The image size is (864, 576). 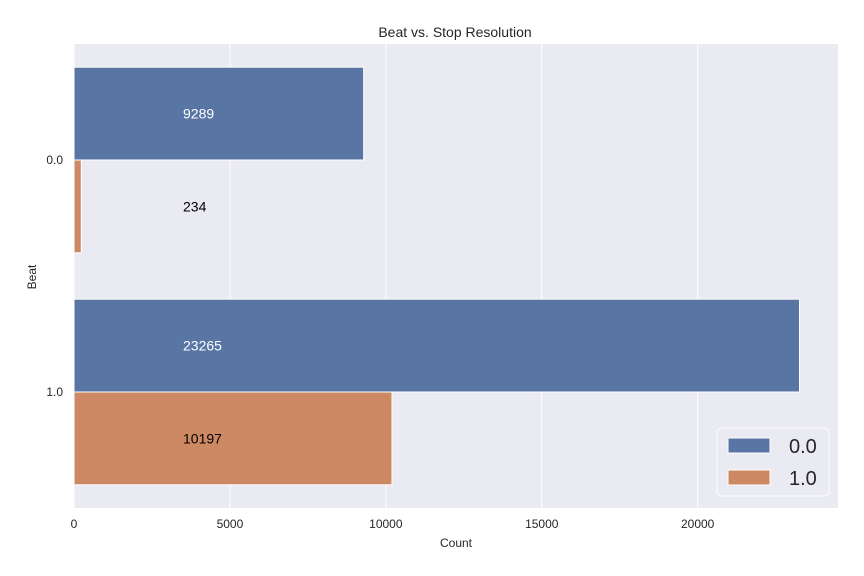 What do you see at coordinates (32, 276) in the screenshot?
I see `y-axis-label: Beat` at bounding box center [32, 276].